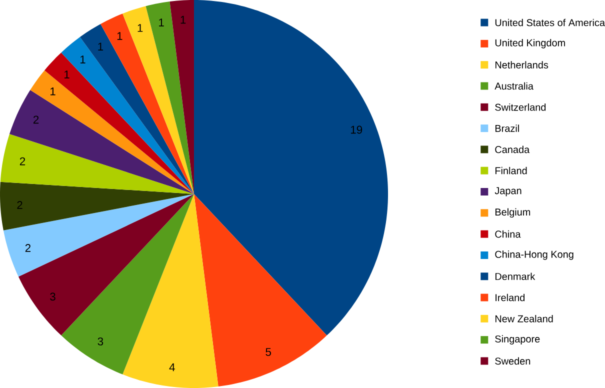  What do you see at coordinates (508, 234) in the screenshot?
I see `legend-label: China` at bounding box center [508, 234].